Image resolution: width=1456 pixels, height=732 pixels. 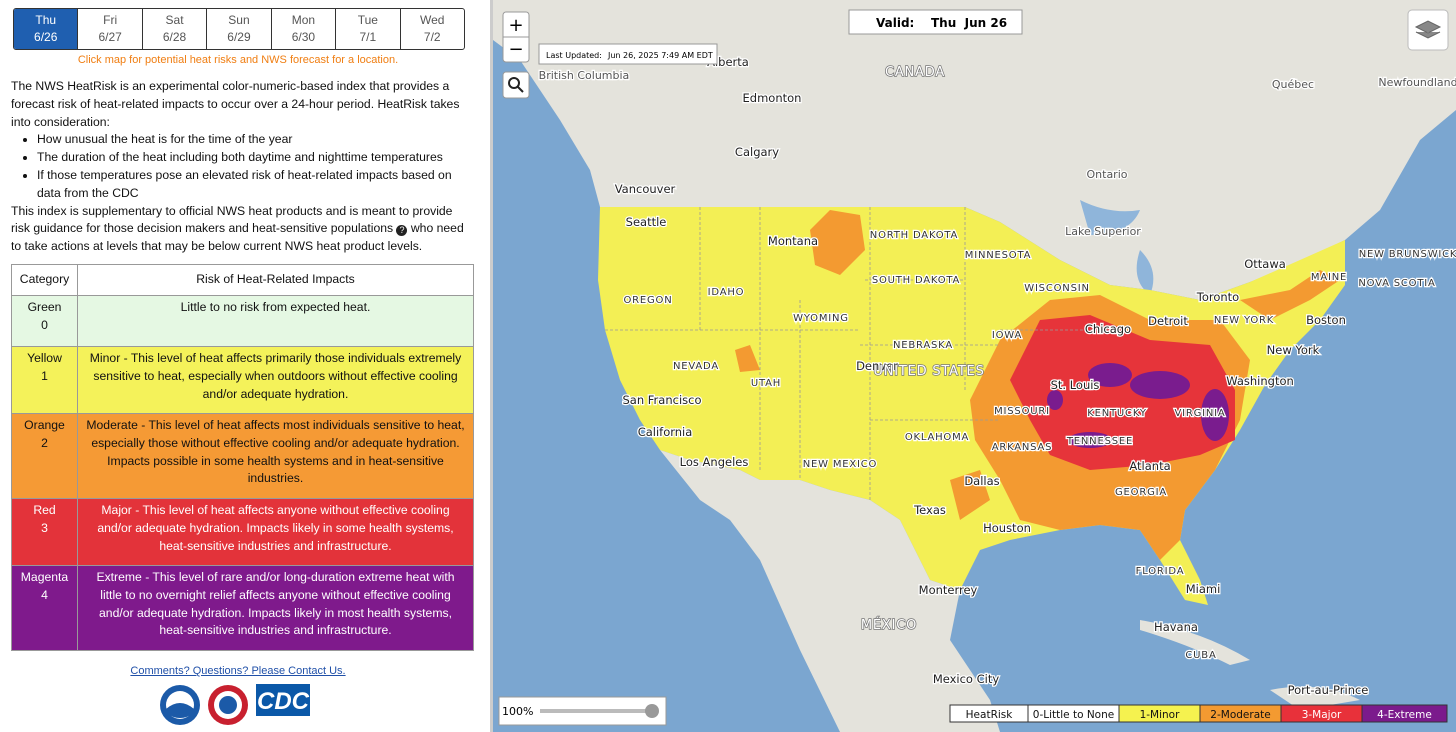 I want to click on legend-swatch, so click(x=1404, y=713).